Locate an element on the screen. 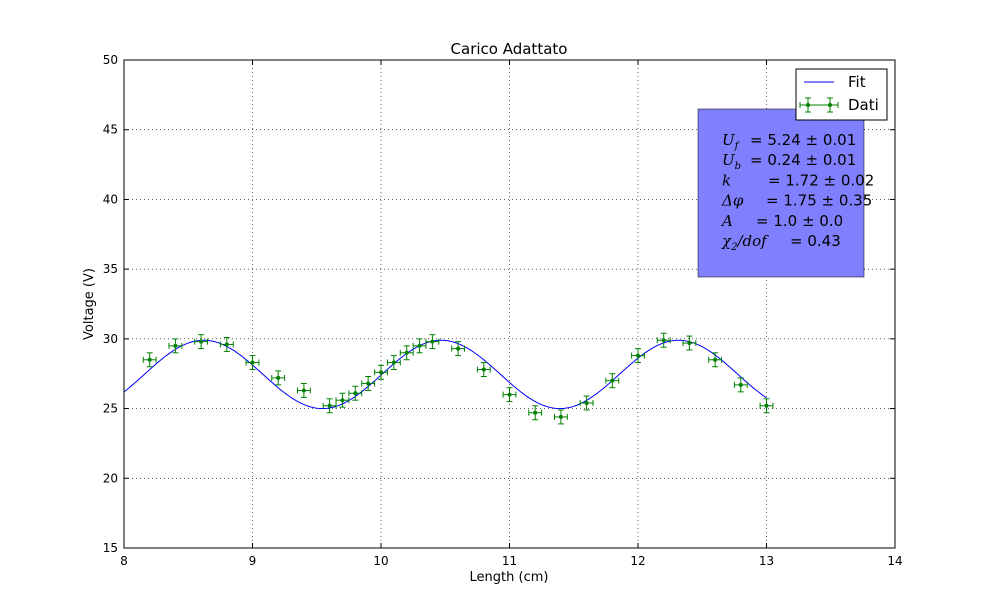 Image resolution: width=994 pixels, height=609 pixels. y-tick-label: 20 is located at coordinates (110, 478).